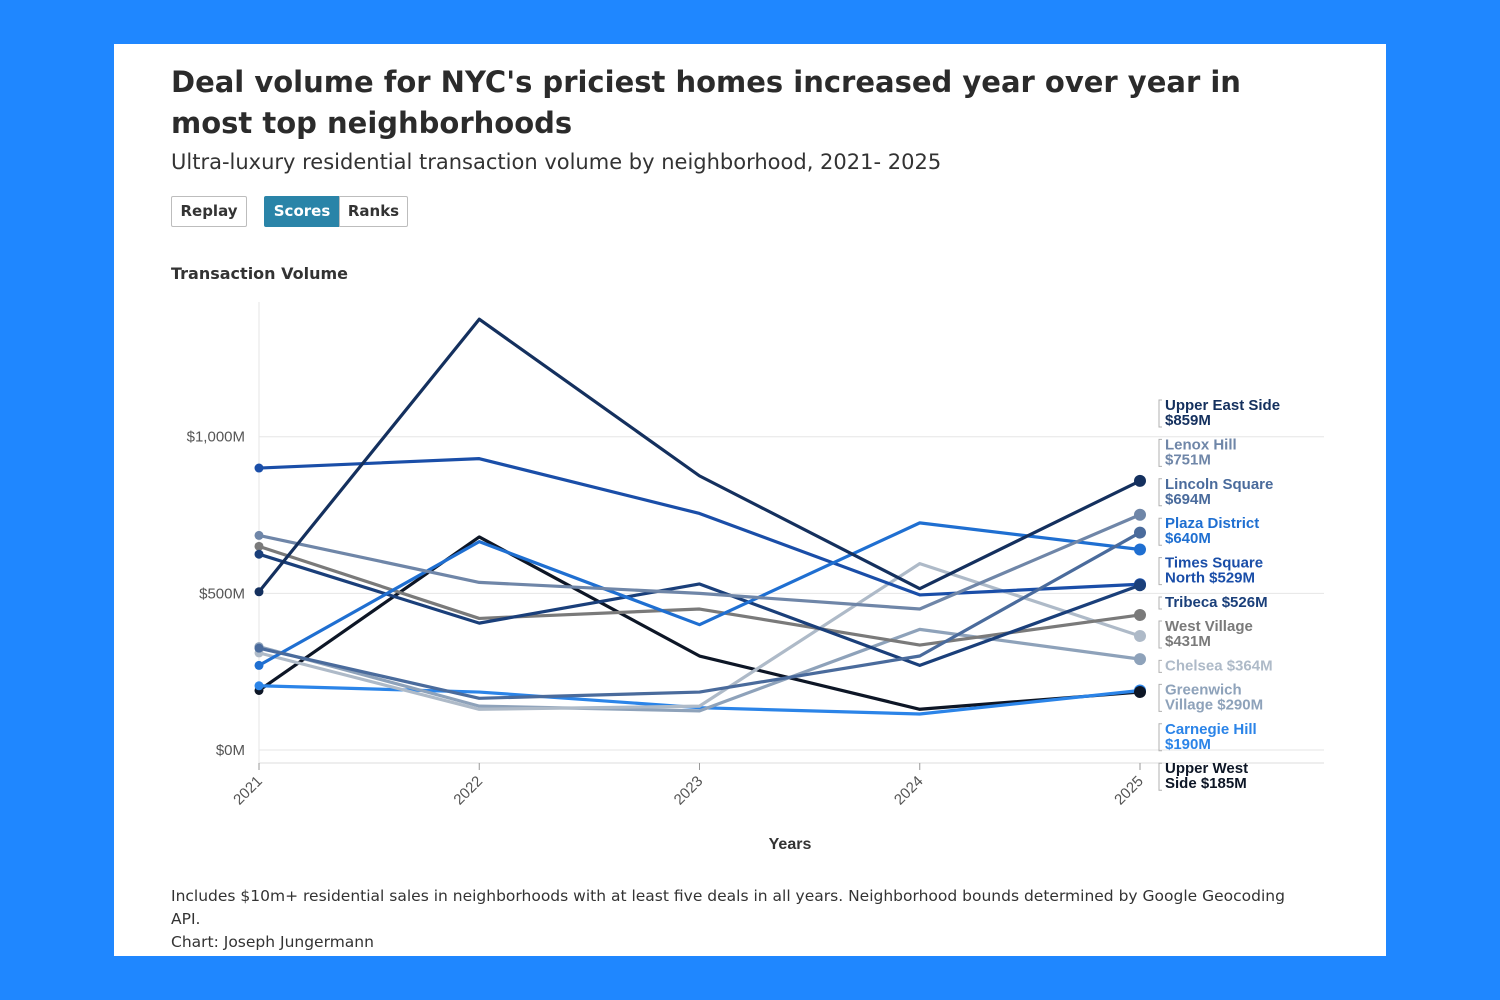 The image size is (1500, 1000). What do you see at coordinates (1203, 689) in the screenshot?
I see `end-label-text: Greenwich` at bounding box center [1203, 689].